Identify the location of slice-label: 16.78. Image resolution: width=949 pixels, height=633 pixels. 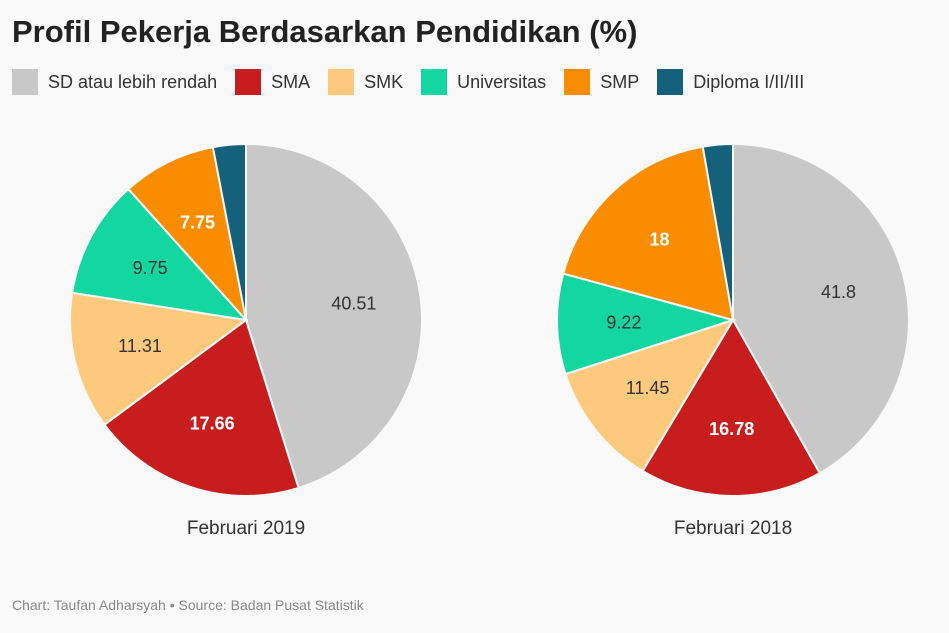
(731, 429).